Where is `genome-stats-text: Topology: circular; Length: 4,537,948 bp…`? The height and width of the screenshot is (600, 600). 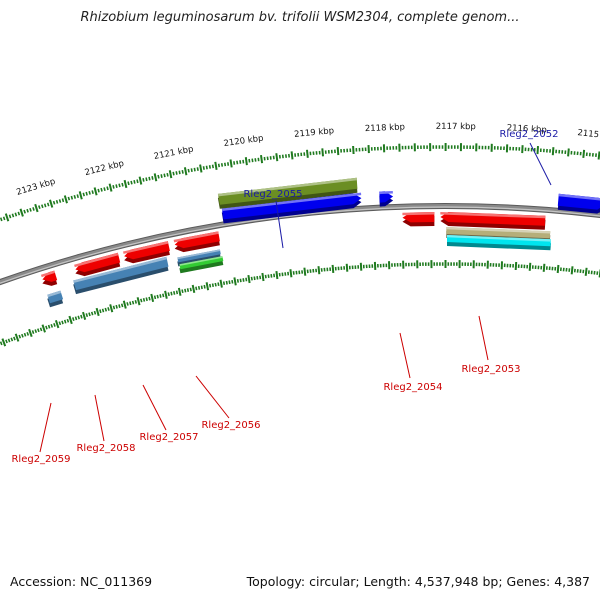 genome-stats-text: Topology: circular; Length: 4,537,948 bp… is located at coordinates (418, 581).